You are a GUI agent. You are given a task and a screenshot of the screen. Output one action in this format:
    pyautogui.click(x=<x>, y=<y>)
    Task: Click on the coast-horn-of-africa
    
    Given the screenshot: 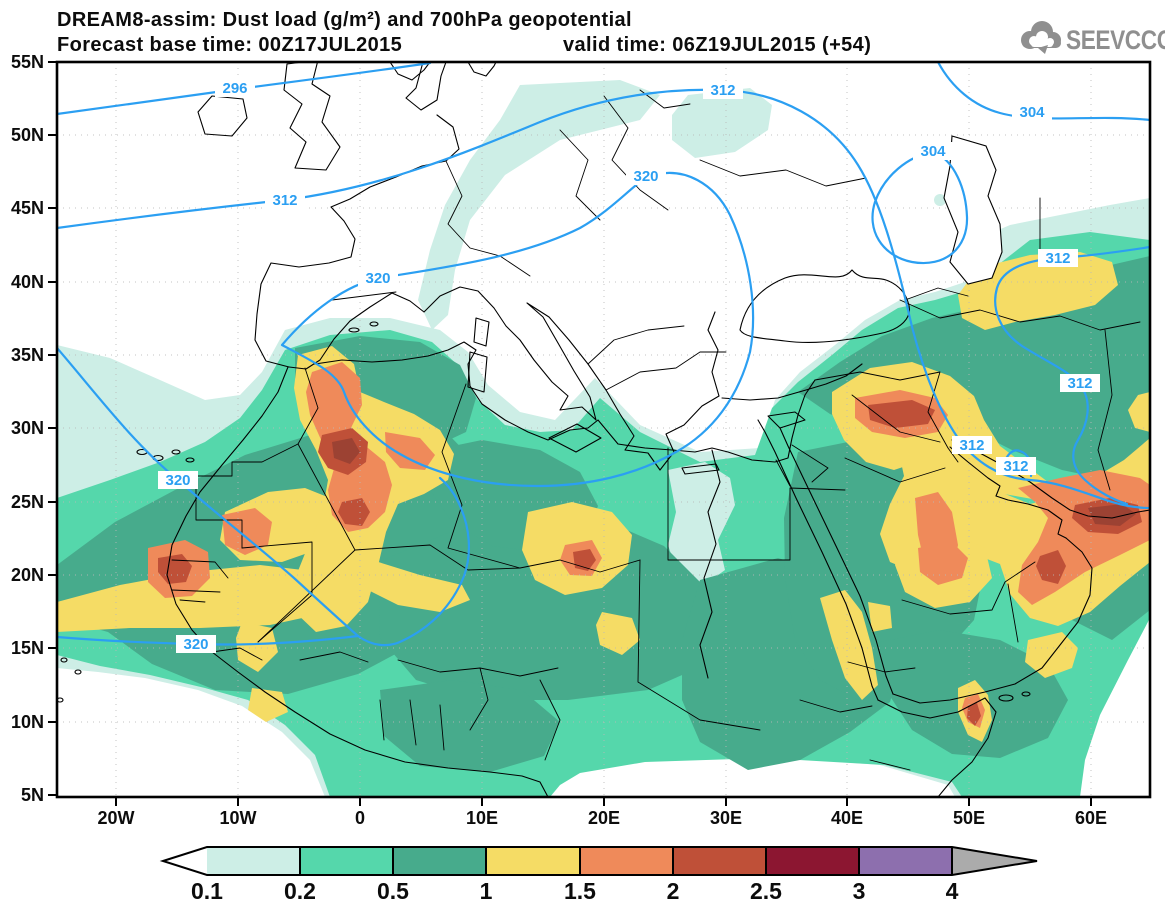 What is the action you would take?
    pyautogui.click(x=937, y=747)
    